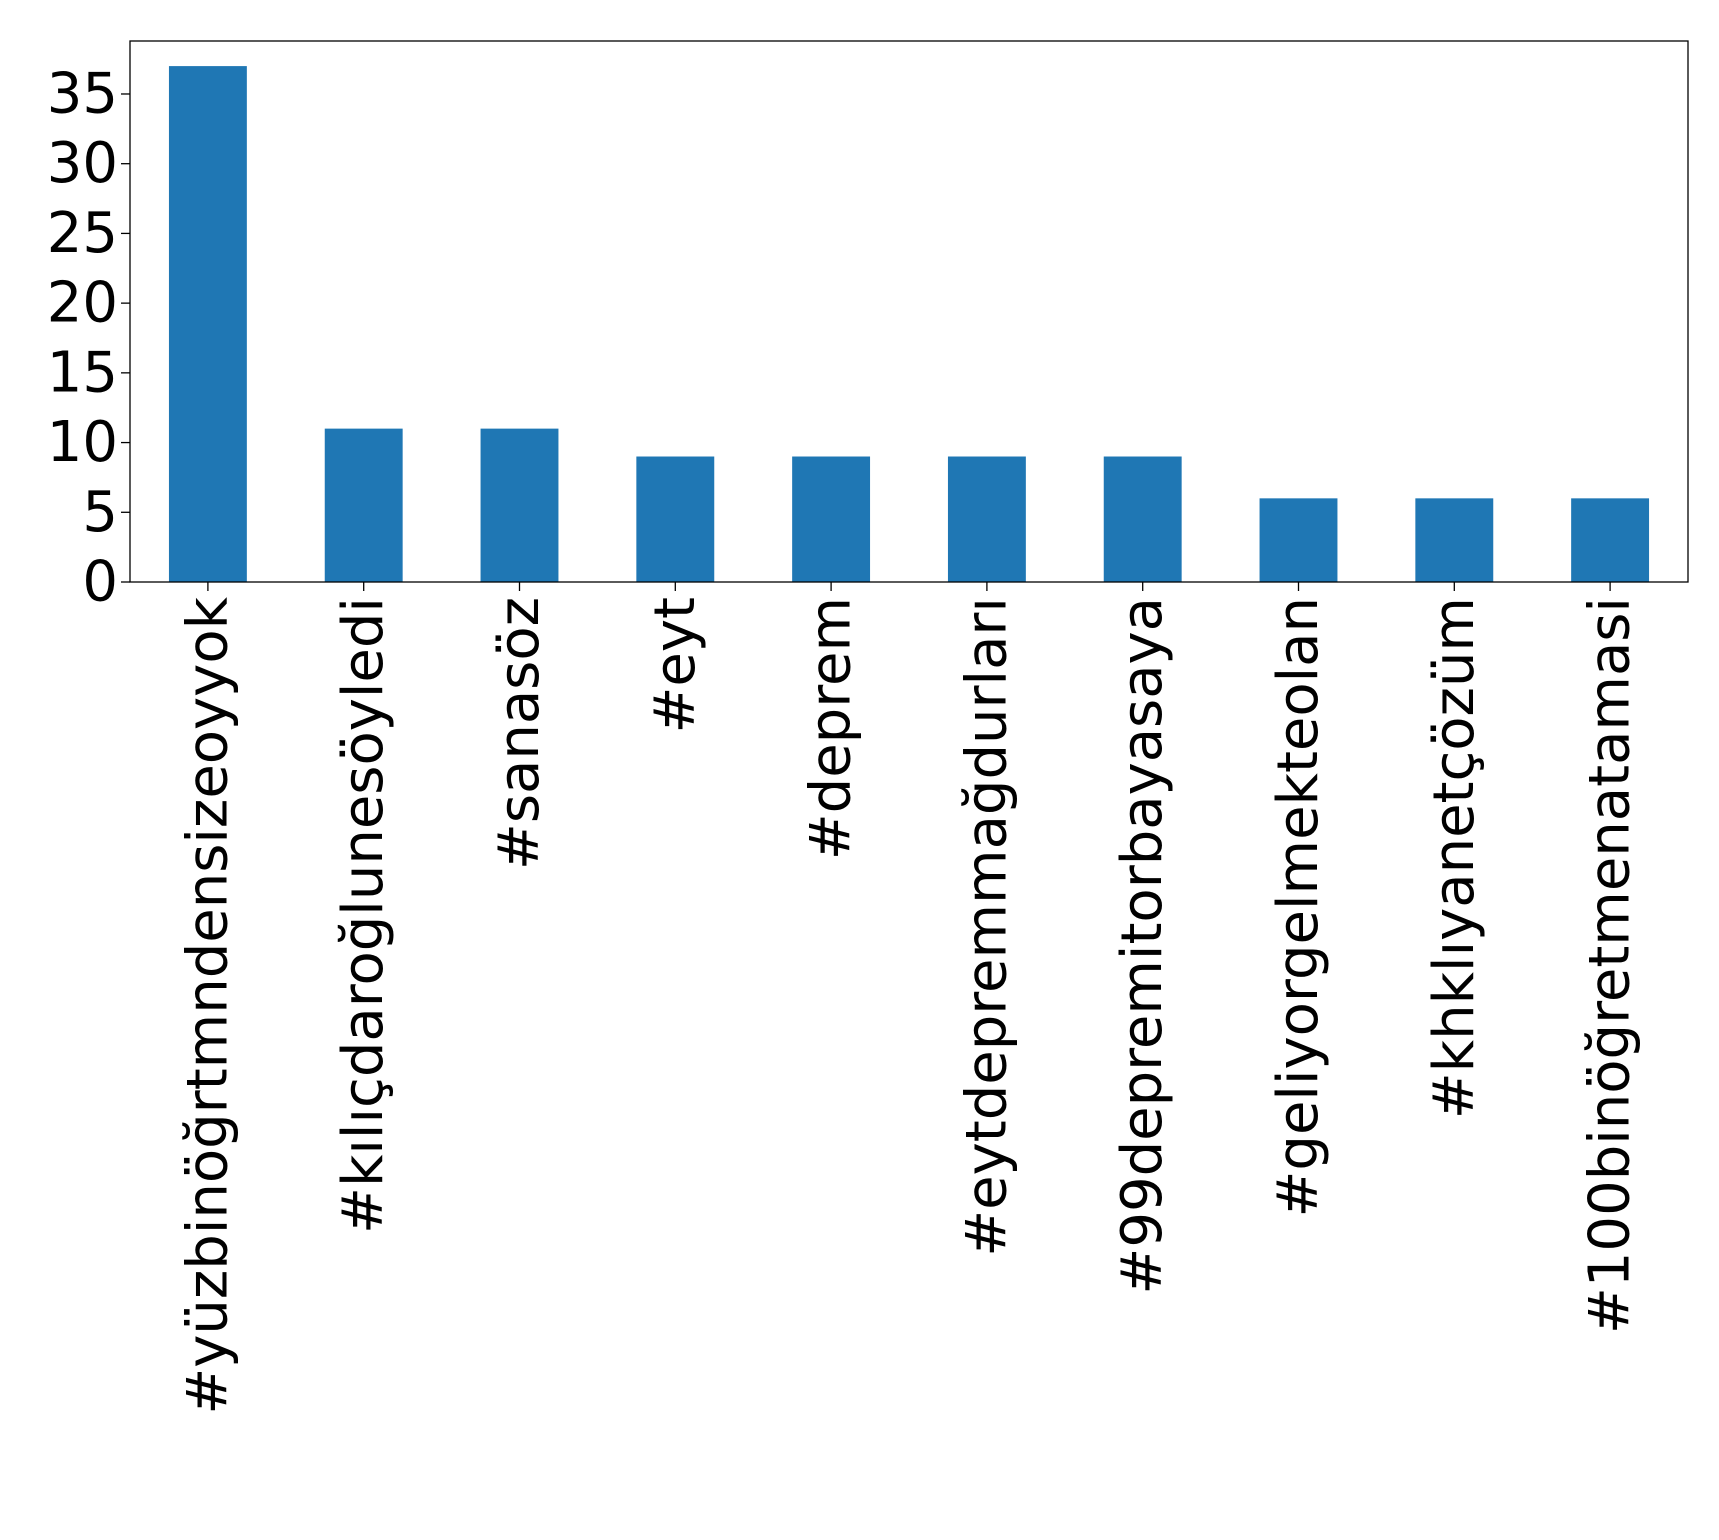  I want to click on x-tick-label: #100binöğretmenatamasi, so click(1610, 965).